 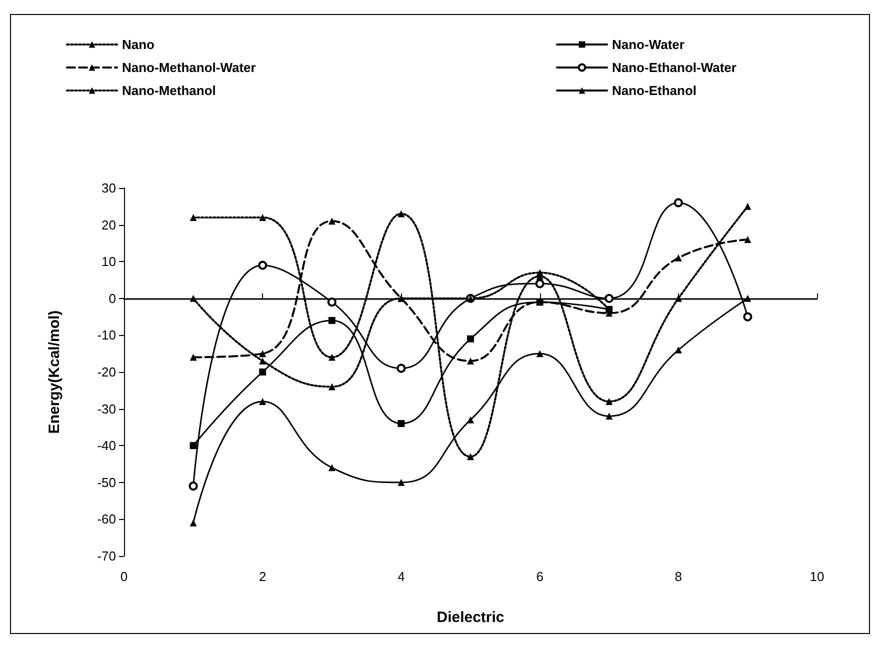 I want to click on y-tick-label: -70, so click(x=106, y=556).